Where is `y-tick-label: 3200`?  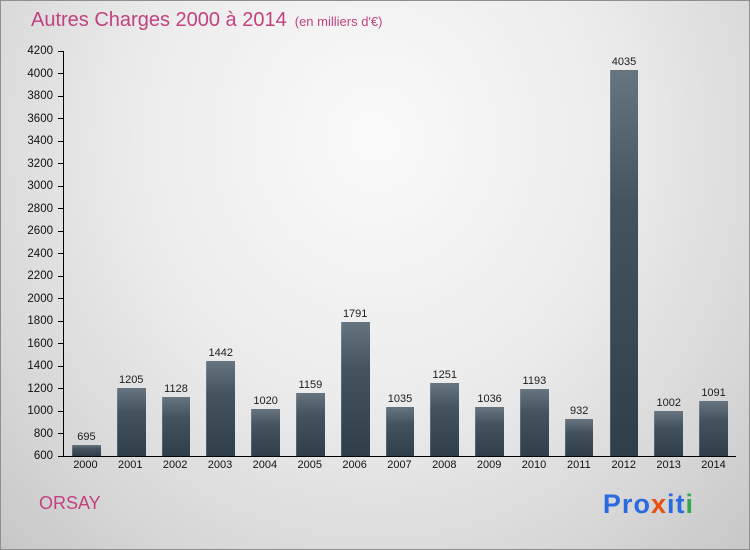 y-tick-label: 3200 is located at coordinates (40, 163).